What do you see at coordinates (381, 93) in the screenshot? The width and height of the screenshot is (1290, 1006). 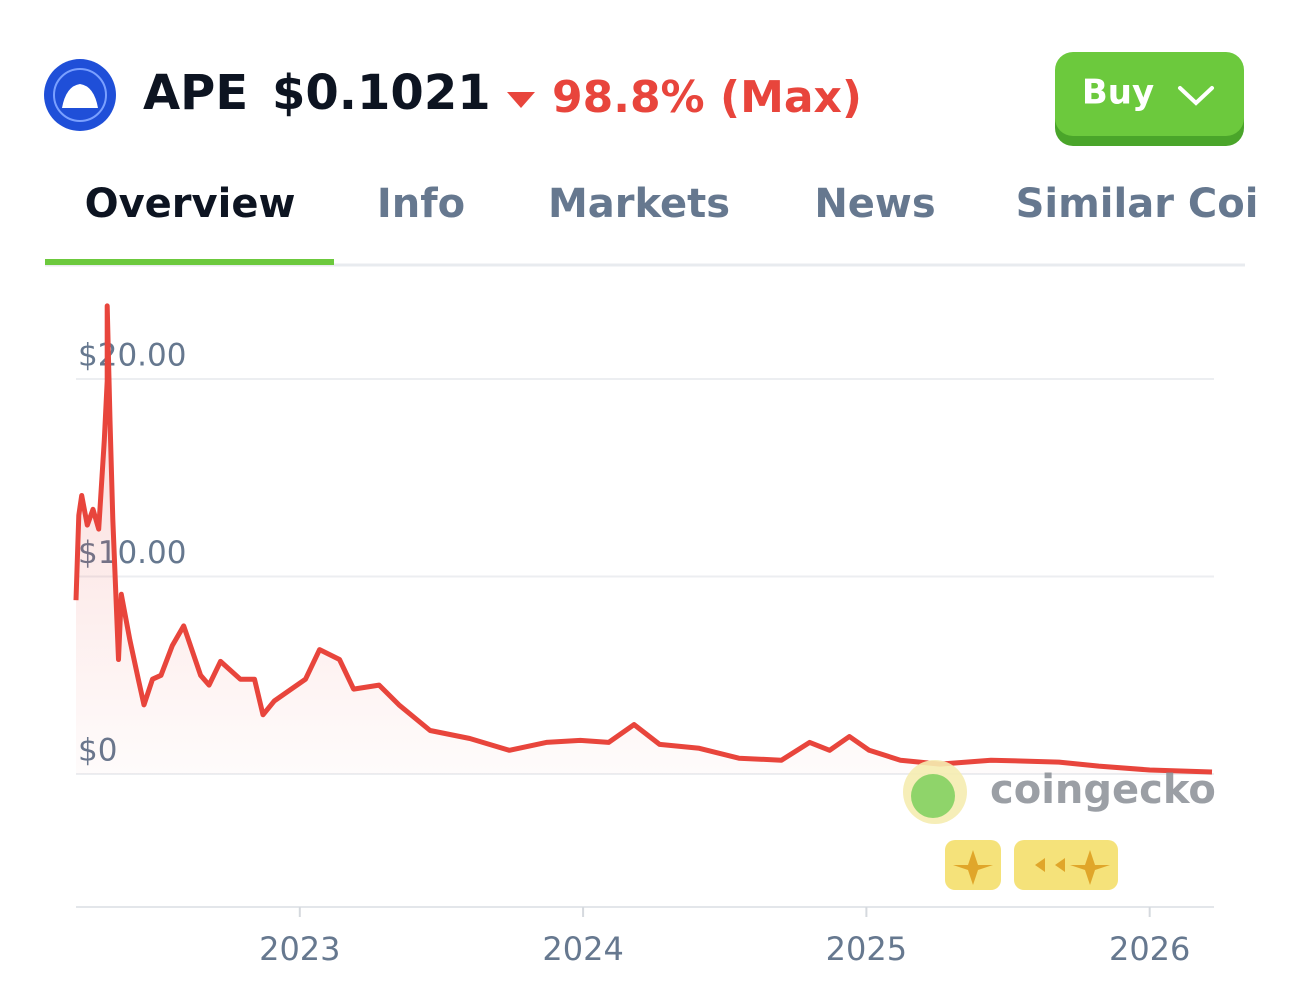 I see `coin-price: $0.1021` at bounding box center [381, 93].